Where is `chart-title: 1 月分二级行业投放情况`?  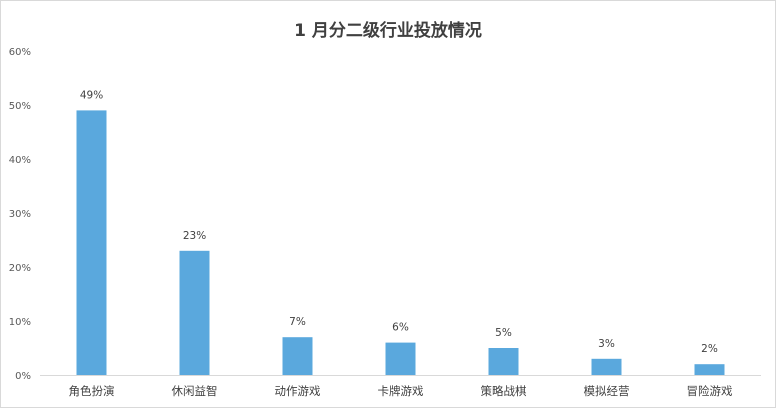
chart-title: 1 月分二级行业投放情况 is located at coordinates (388, 31).